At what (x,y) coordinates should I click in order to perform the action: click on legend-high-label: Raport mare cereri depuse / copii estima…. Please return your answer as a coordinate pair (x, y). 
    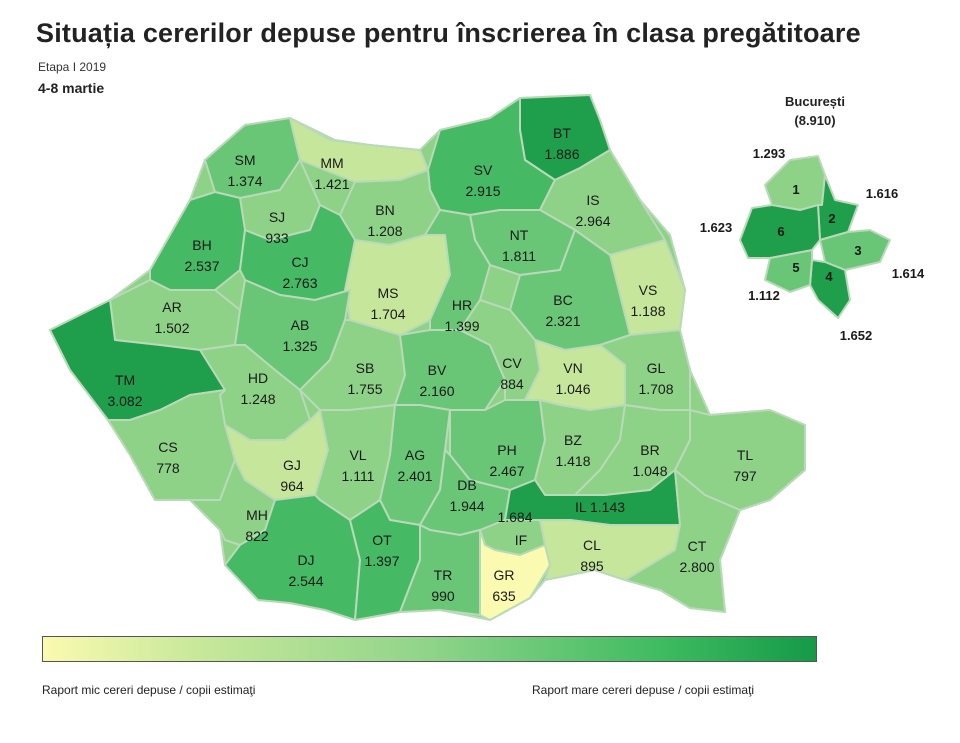
    Looking at the image, I should click on (643, 690).